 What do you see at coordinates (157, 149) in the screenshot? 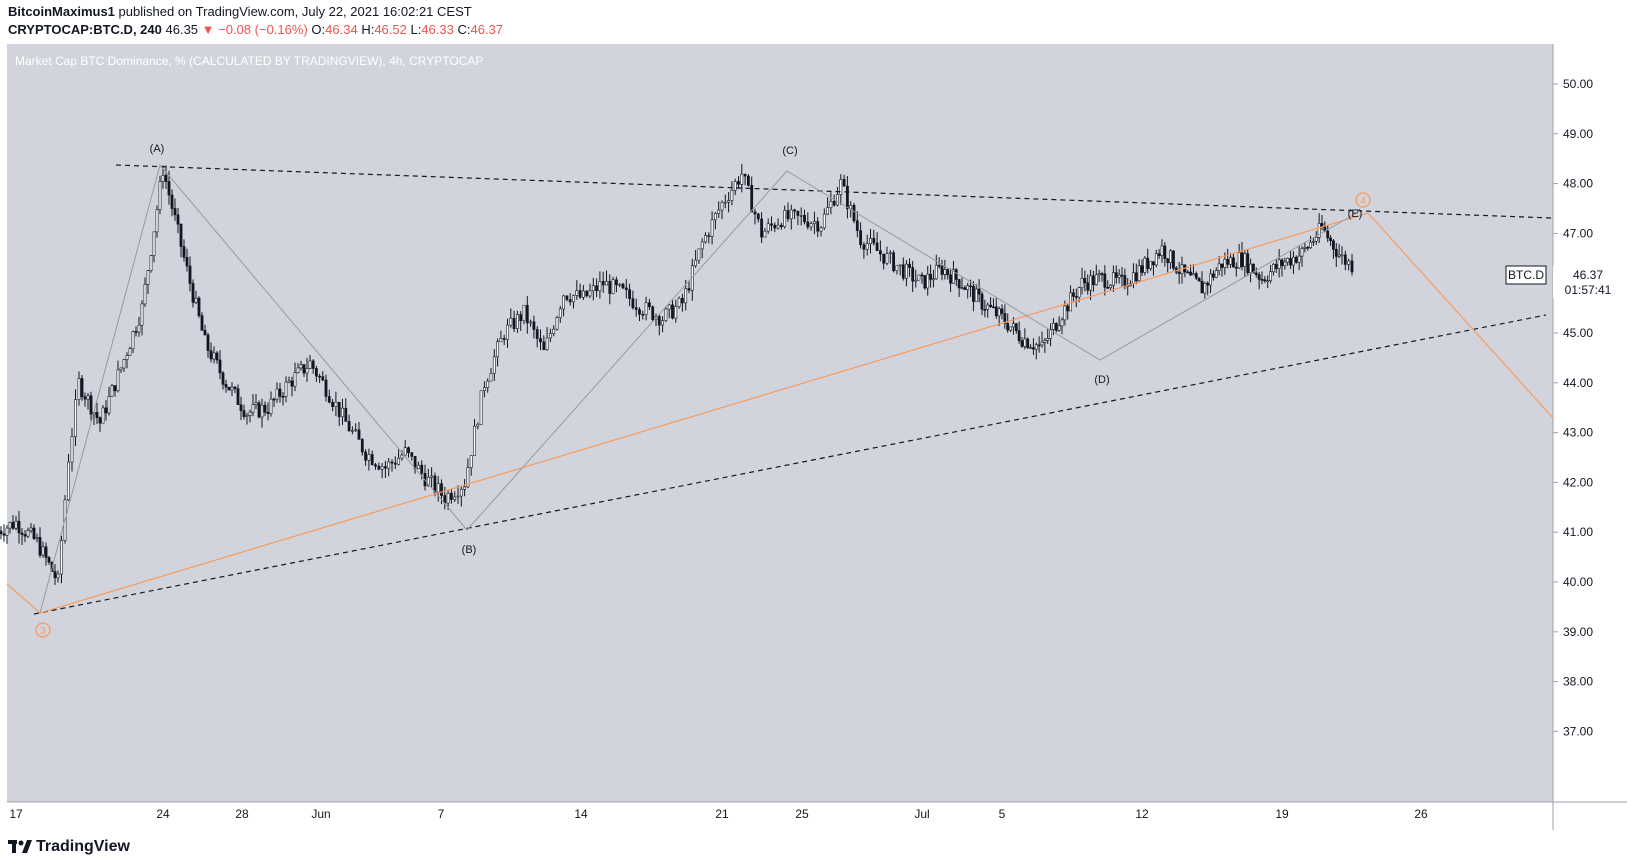
I see `wave-label: (A)` at bounding box center [157, 149].